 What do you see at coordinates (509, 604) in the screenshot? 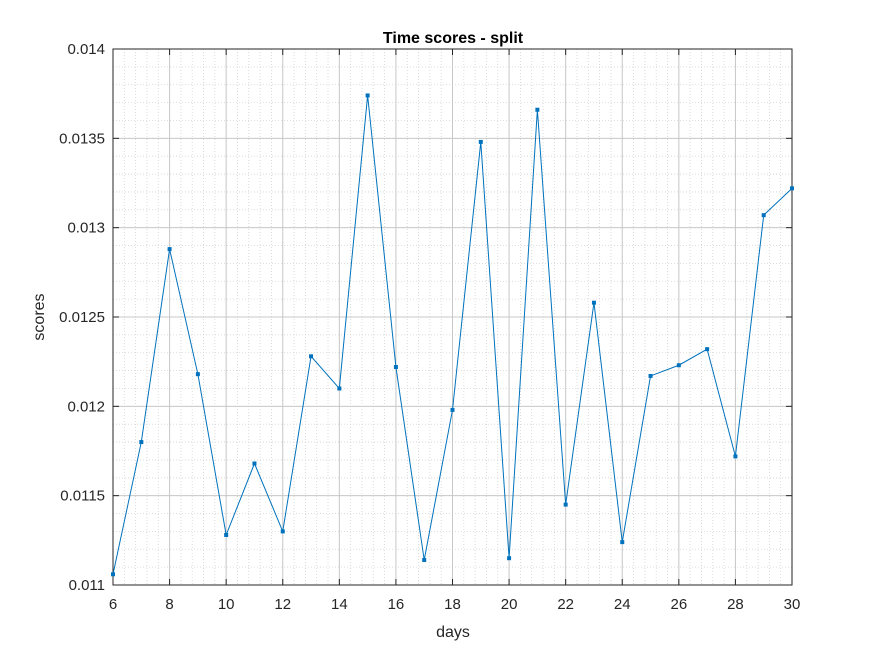
I see `x-tick-label: 20` at bounding box center [509, 604].